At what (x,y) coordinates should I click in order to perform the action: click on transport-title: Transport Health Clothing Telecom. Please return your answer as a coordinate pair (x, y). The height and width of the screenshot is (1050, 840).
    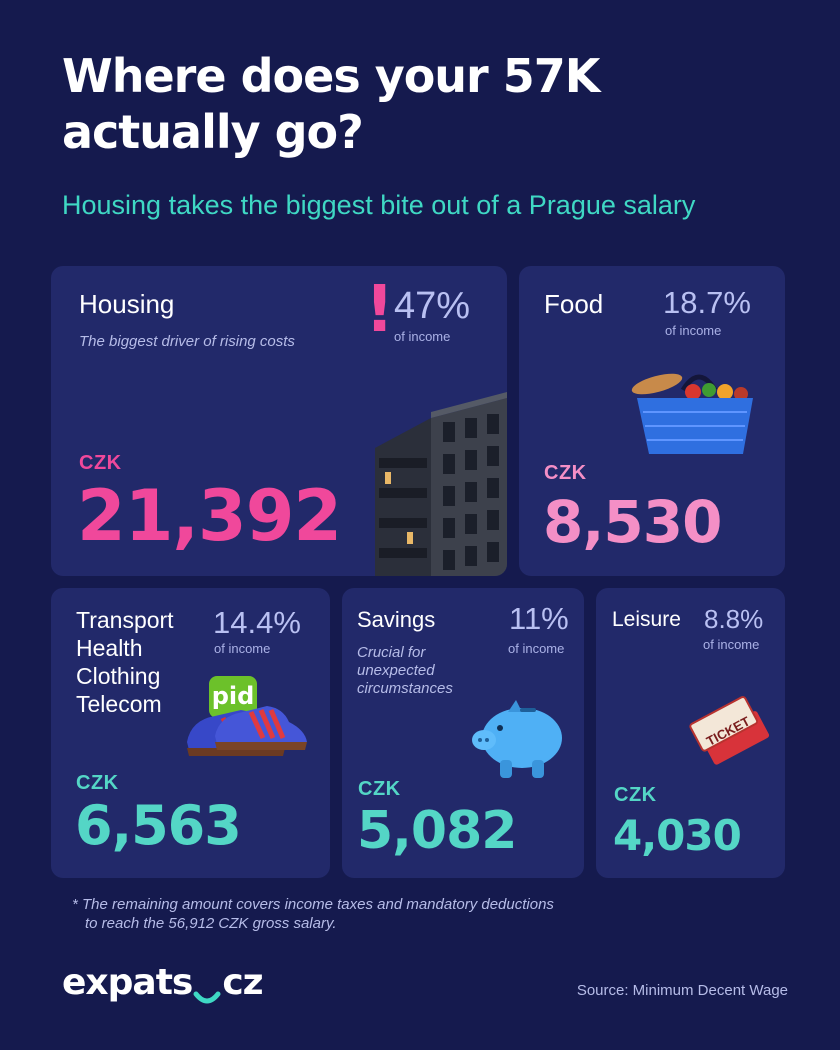
    Looking at the image, I should click on (125, 662).